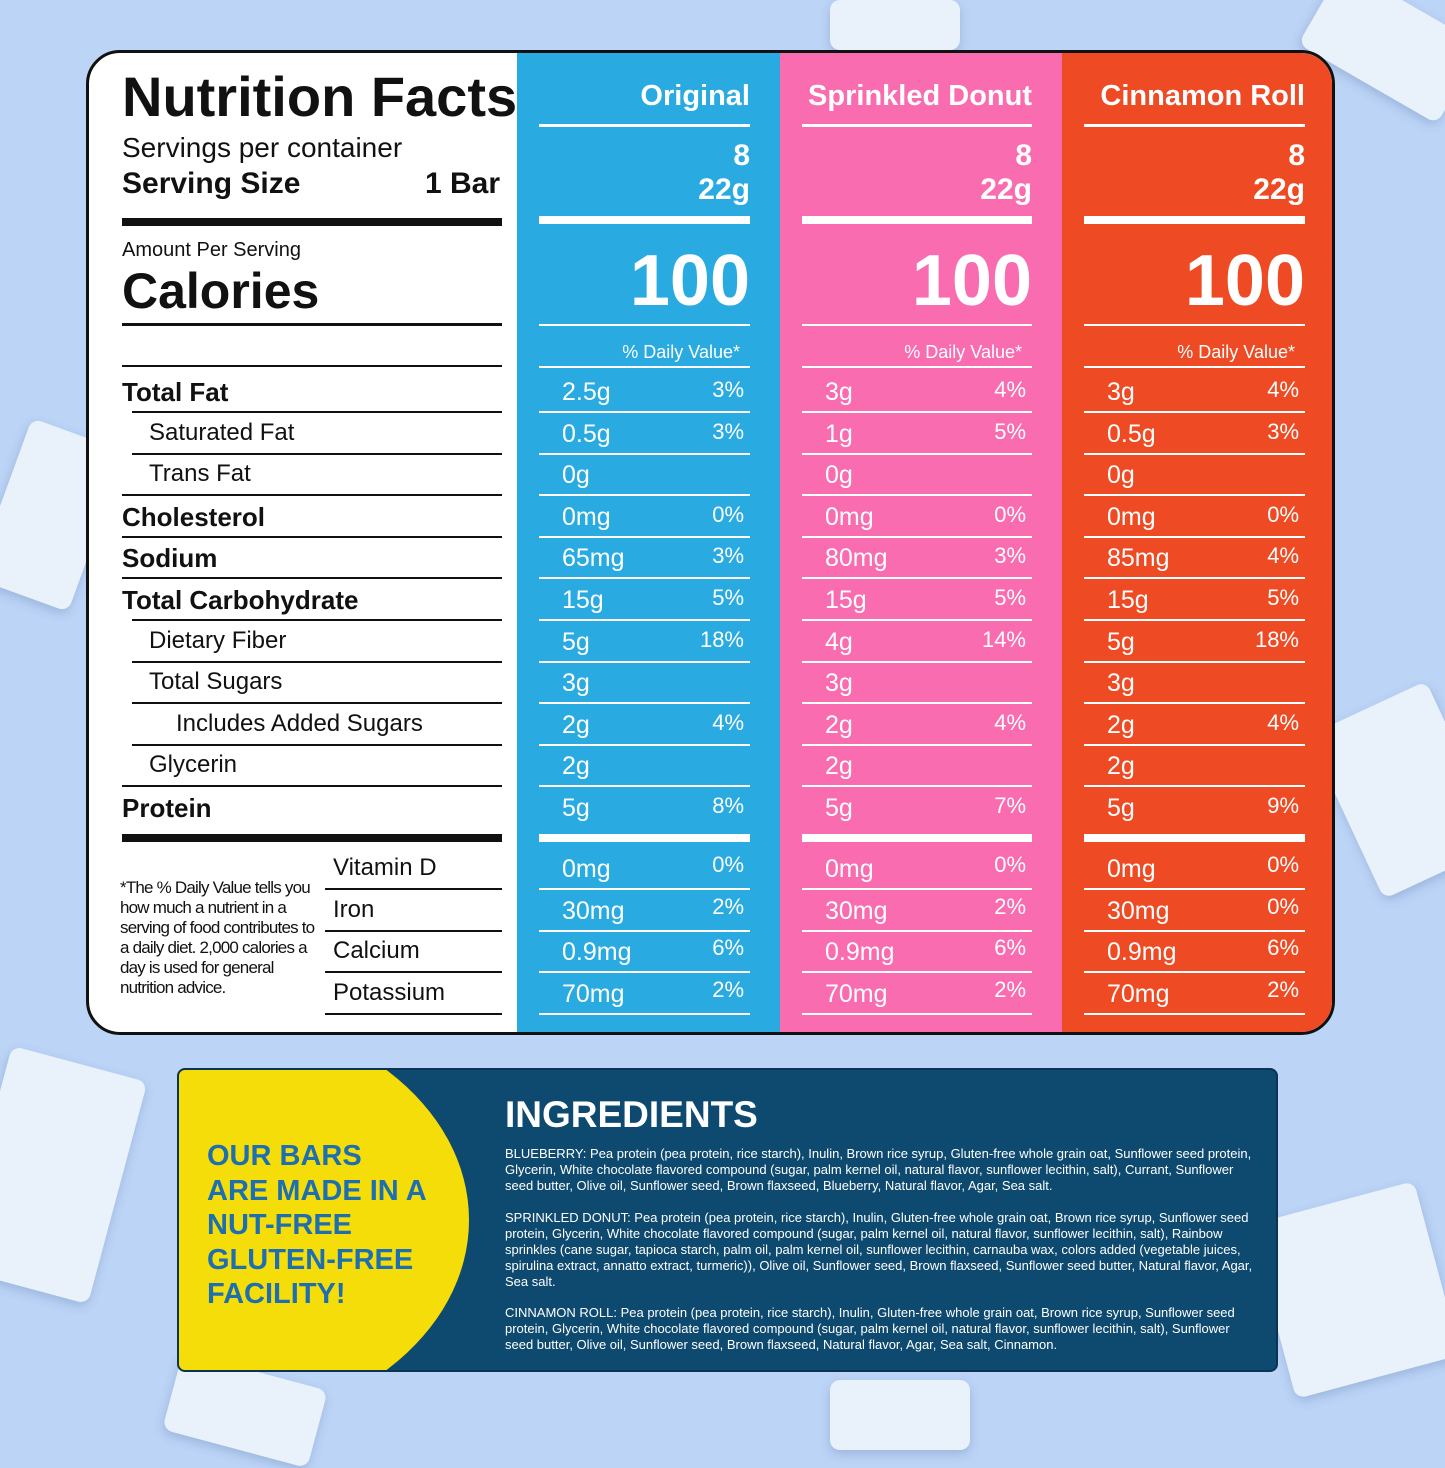 The width and height of the screenshot is (1445, 1468). What do you see at coordinates (317, 1190) in the screenshot?
I see `badge-line: ARE MADE IN A` at bounding box center [317, 1190].